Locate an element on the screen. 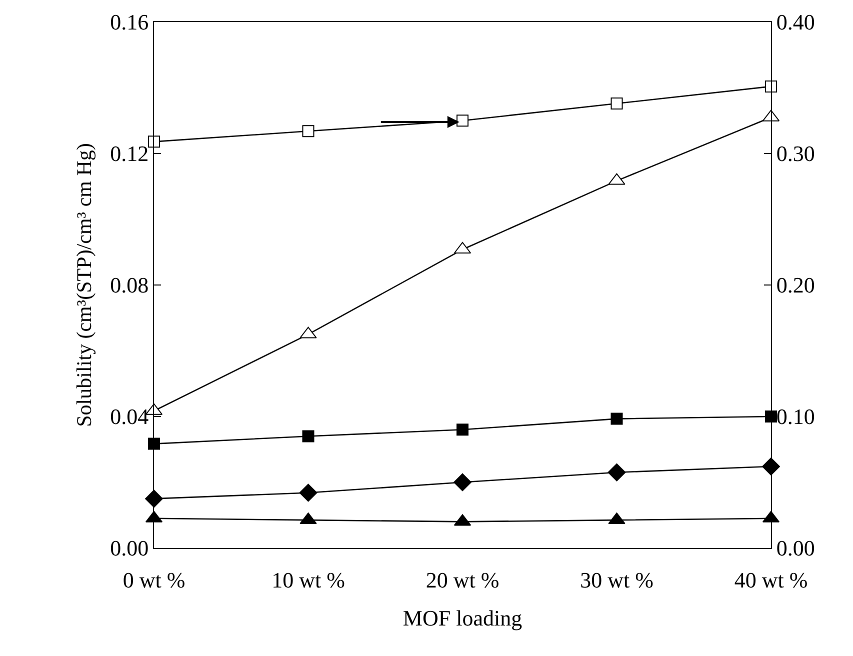 Image resolution: width=853 pixels, height=656 pixels. x-tick-label: 20 wt % is located at coordinates (463, 579).